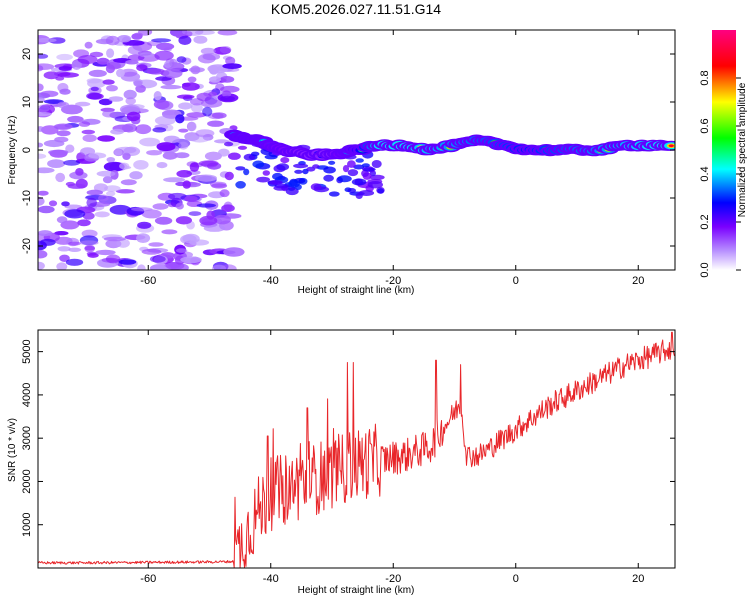 The image size is (750, 600). Describe the element at coordinates (742, 149) in the screenshot. I see `colorbar-label: Normalized spectral amplitude` at that location.